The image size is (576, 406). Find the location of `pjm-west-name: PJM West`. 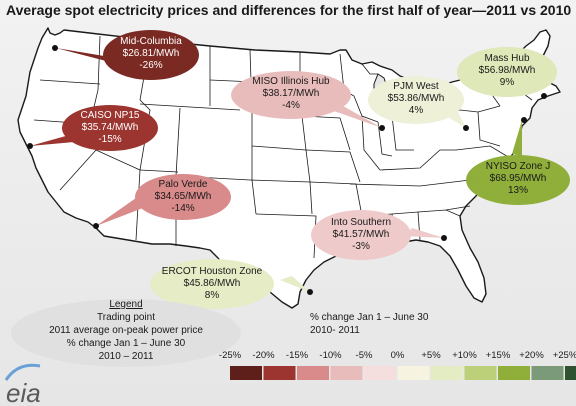

pjm-west-name: PJM West is located at coordinates (416, 86).